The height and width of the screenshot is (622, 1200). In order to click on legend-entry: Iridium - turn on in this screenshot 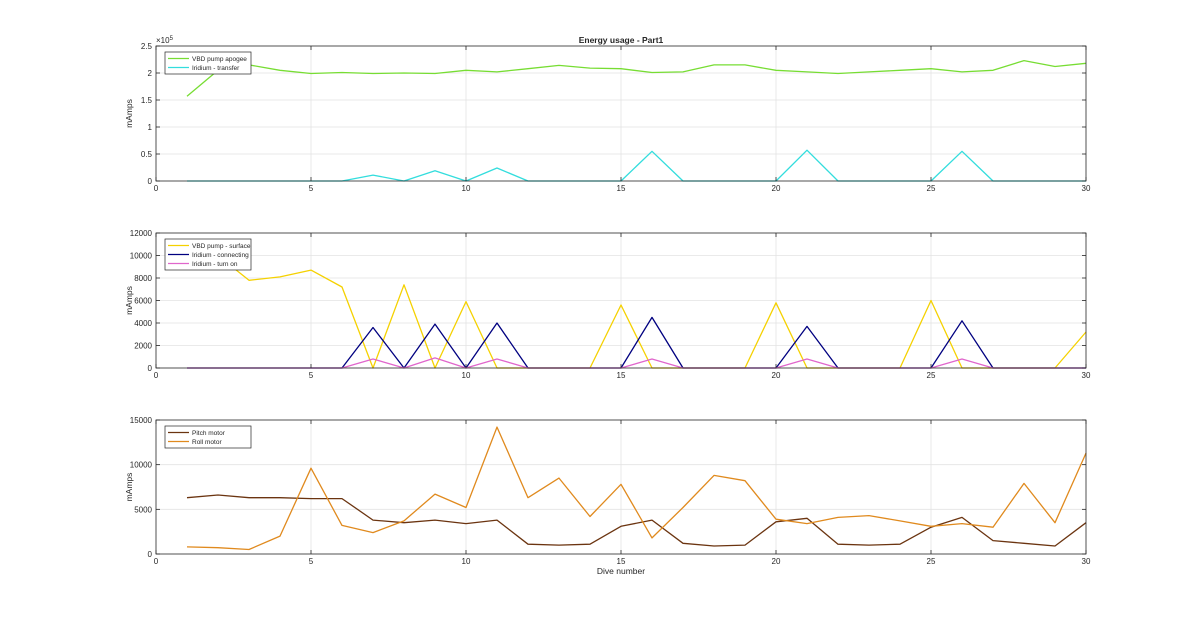, I will do `click(215, 264)`.